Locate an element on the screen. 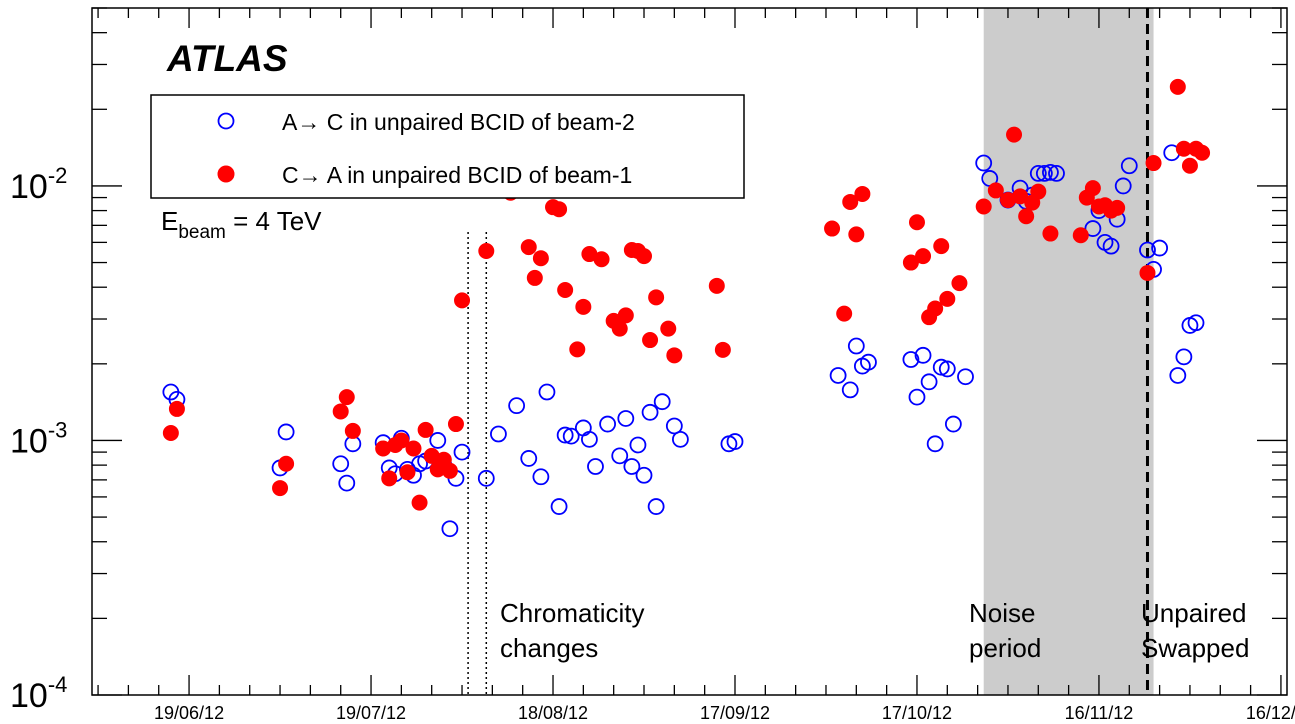 The height and width of the screenshot is (724, 1295). y-tick-labels: 10⁻⁴ 10⁻³ 10⁻² is located at coordinates (38, 439).